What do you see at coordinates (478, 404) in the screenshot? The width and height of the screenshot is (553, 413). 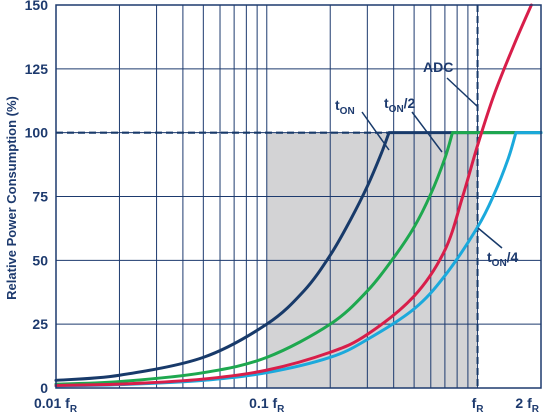 I see `x-tick-label: fR` at bounding box center [478, 404].